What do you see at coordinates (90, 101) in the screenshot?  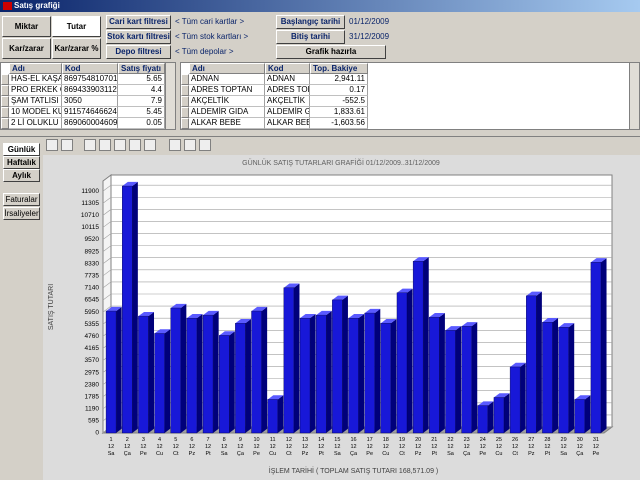 I see `cell: 3050` at bounding box center [90, 101].